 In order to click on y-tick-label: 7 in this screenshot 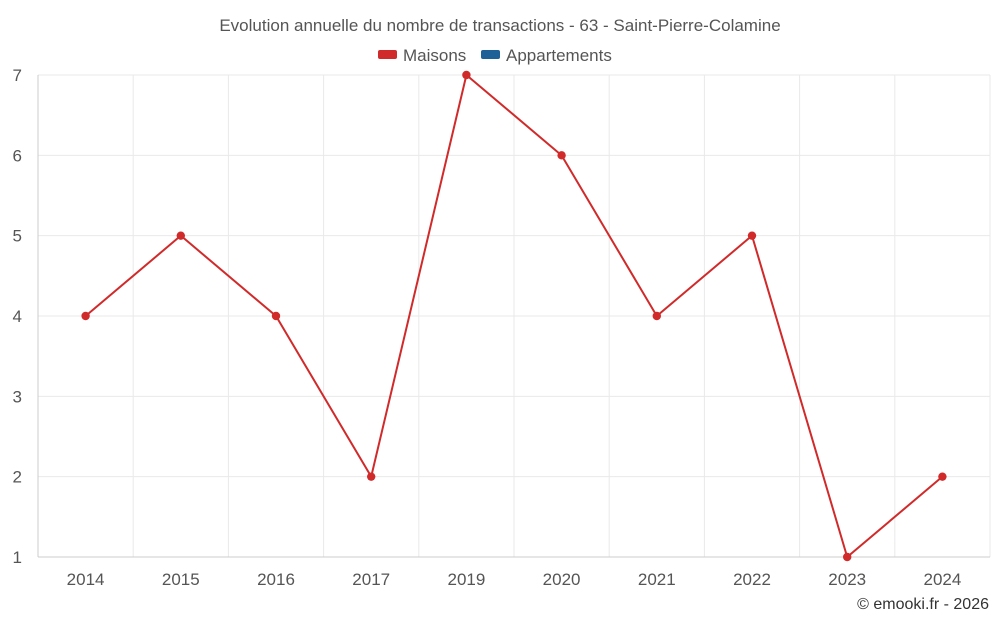, I will do `click(17, 75)`.